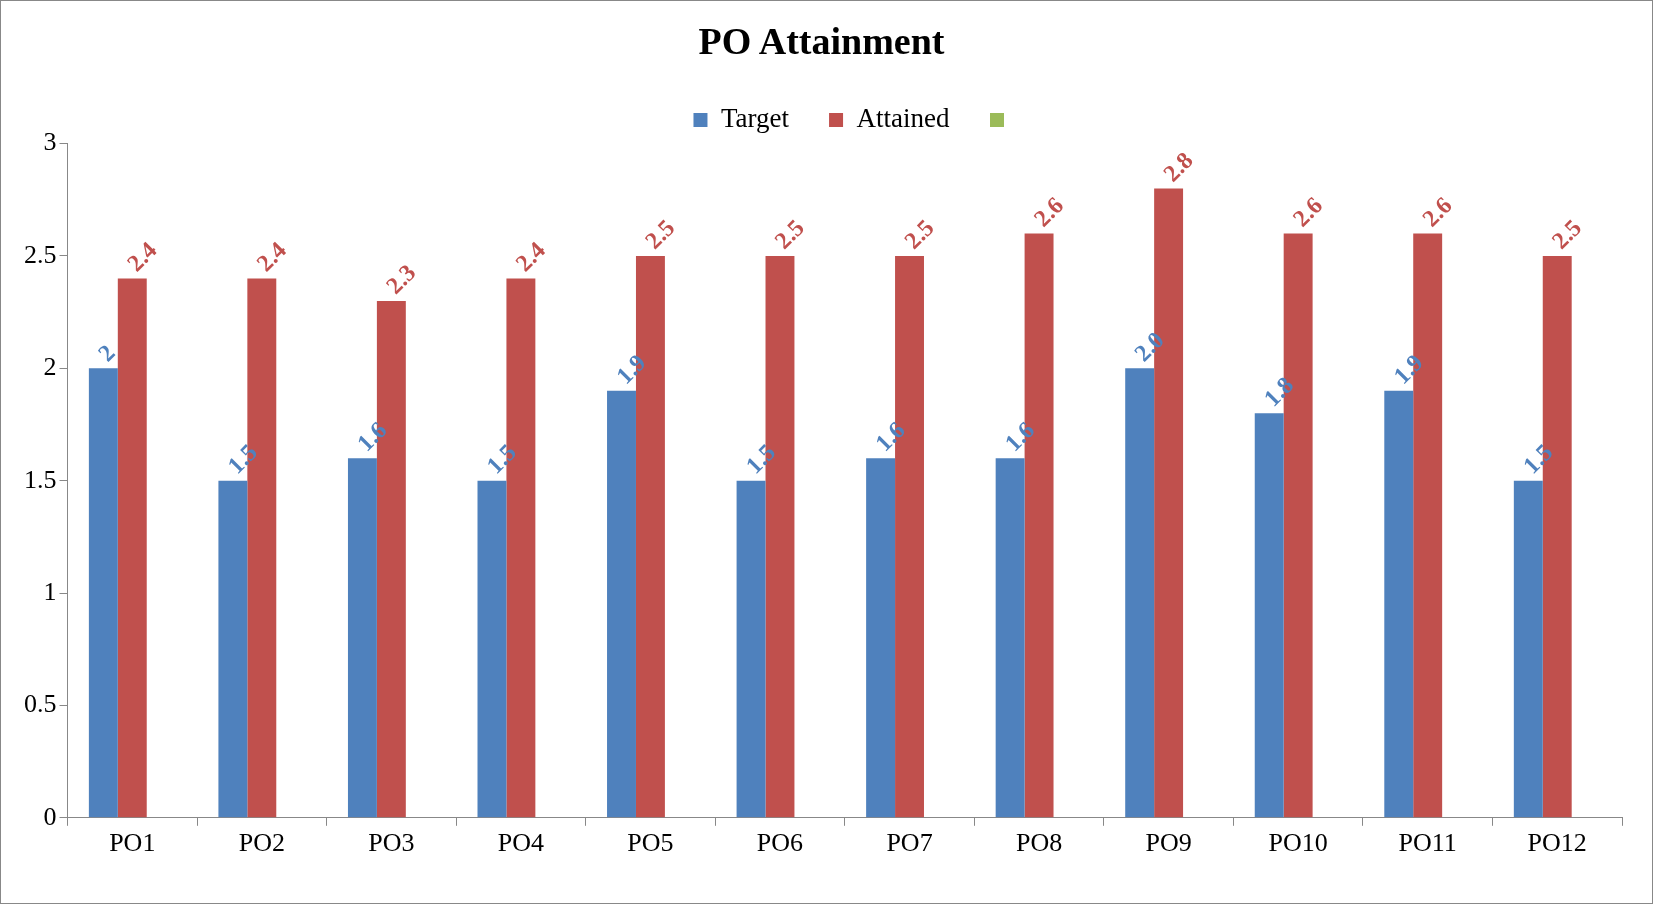  I want to click on data-label: 2.3, so click(400, 279).